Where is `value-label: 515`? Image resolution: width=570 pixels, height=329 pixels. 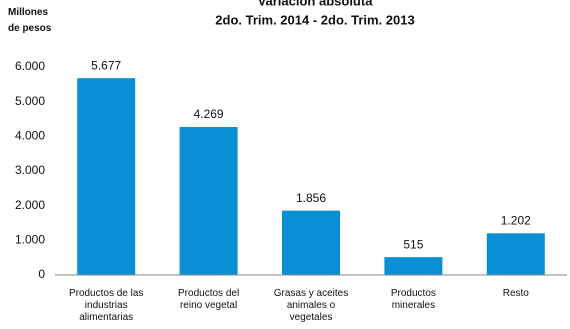
value-label: 515 is located at coordinates (413, 244).